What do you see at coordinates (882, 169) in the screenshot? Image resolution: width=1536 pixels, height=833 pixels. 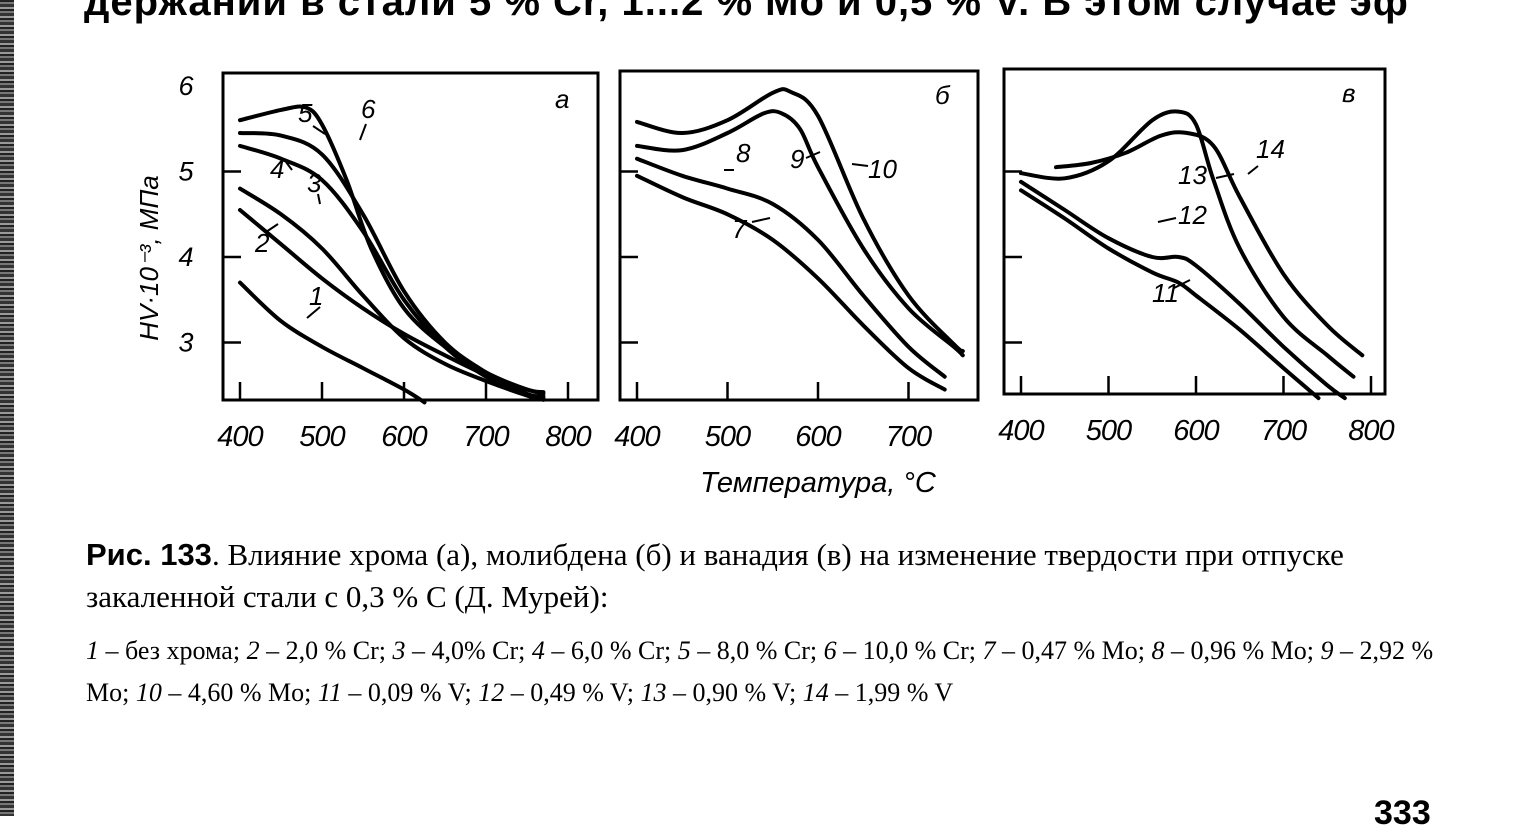 I see `series-label-10: 10` at bounding box center [882, 169].